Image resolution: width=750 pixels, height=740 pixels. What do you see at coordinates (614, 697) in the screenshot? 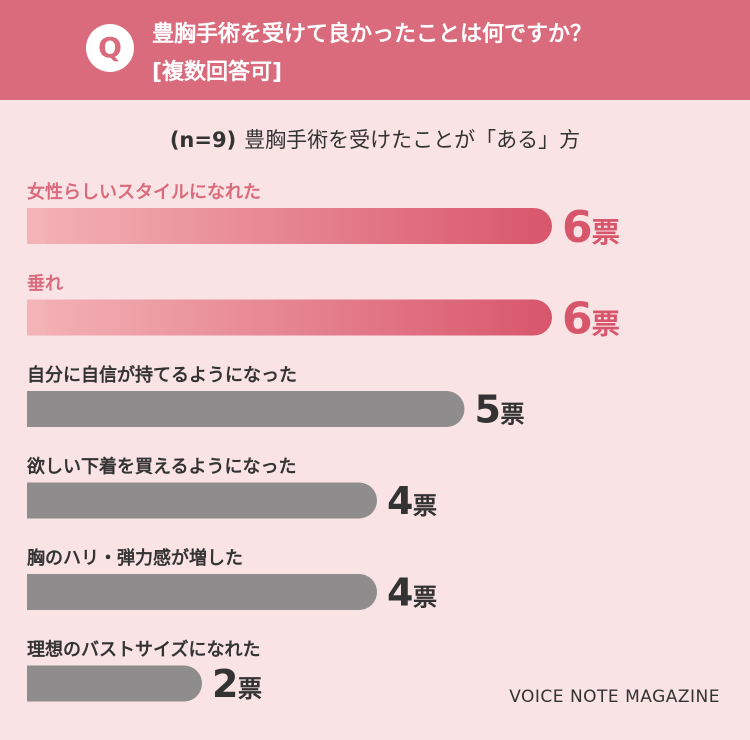
I see `brand-name: VOICE NOTE MAGAZINE` at bounding box center [614, 697].